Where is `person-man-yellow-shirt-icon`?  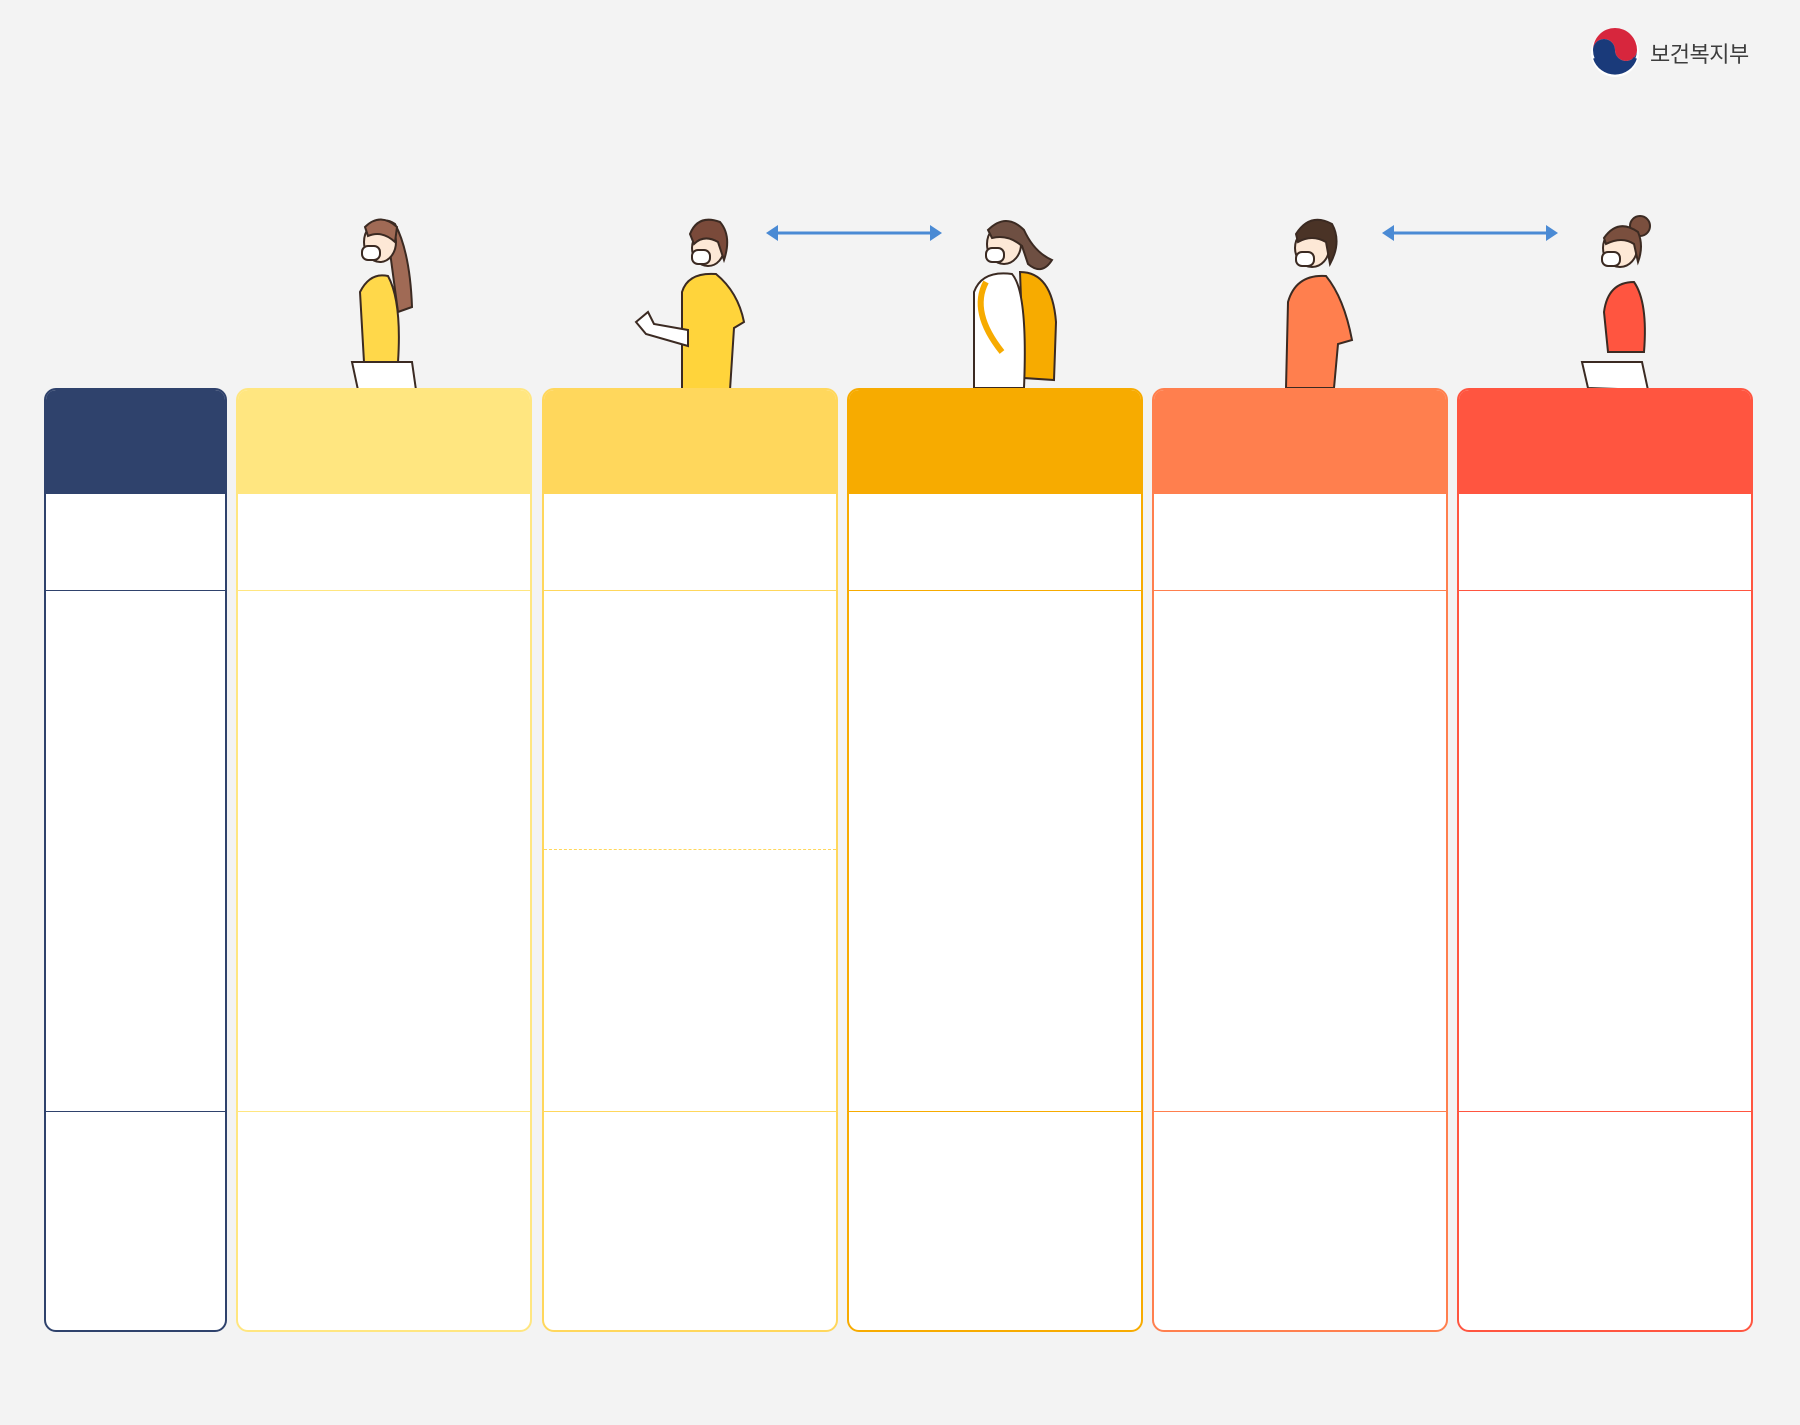 person-man-yellow-shirt-icon is located at coordinates (690, 304).